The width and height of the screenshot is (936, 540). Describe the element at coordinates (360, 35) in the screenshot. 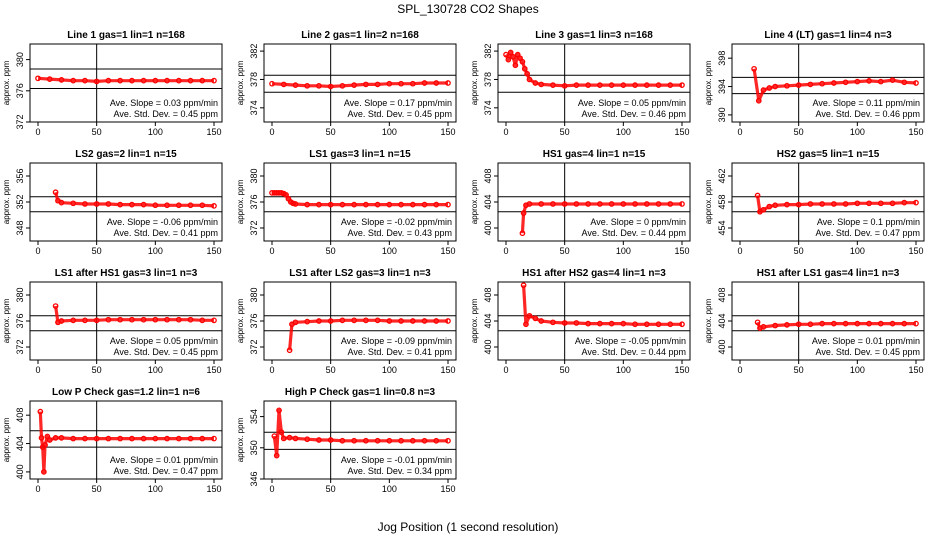

I see `panel-title: Line 2 gas=1 lin=2 n=168` at that location.